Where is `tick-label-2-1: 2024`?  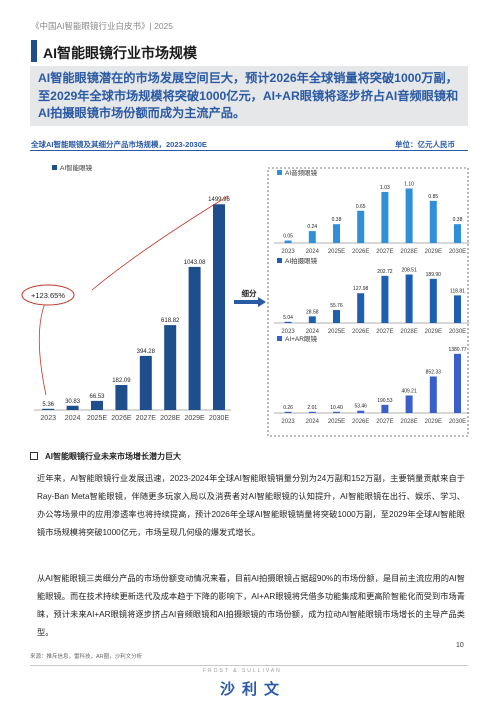
tick-label-2-1: 2024 is located at coordinates (313, 332).